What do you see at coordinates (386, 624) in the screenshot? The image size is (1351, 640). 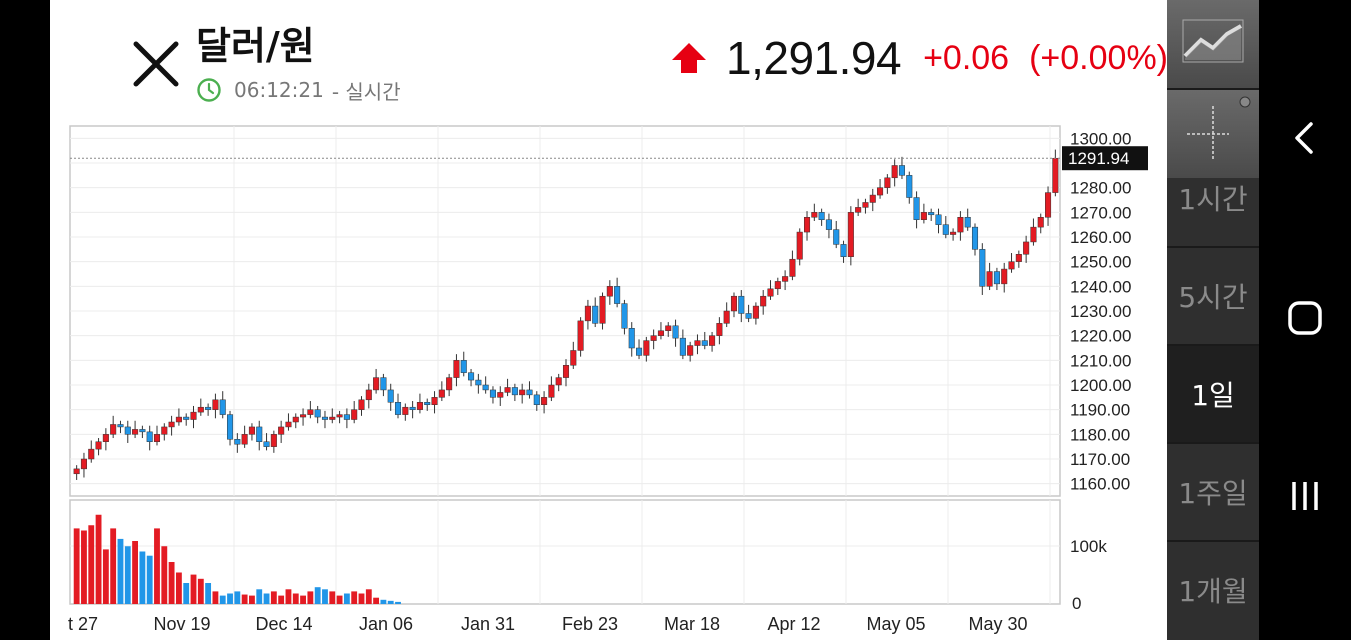 I see `x-tick-label: Jan 06` at bounding box center [386, 624].